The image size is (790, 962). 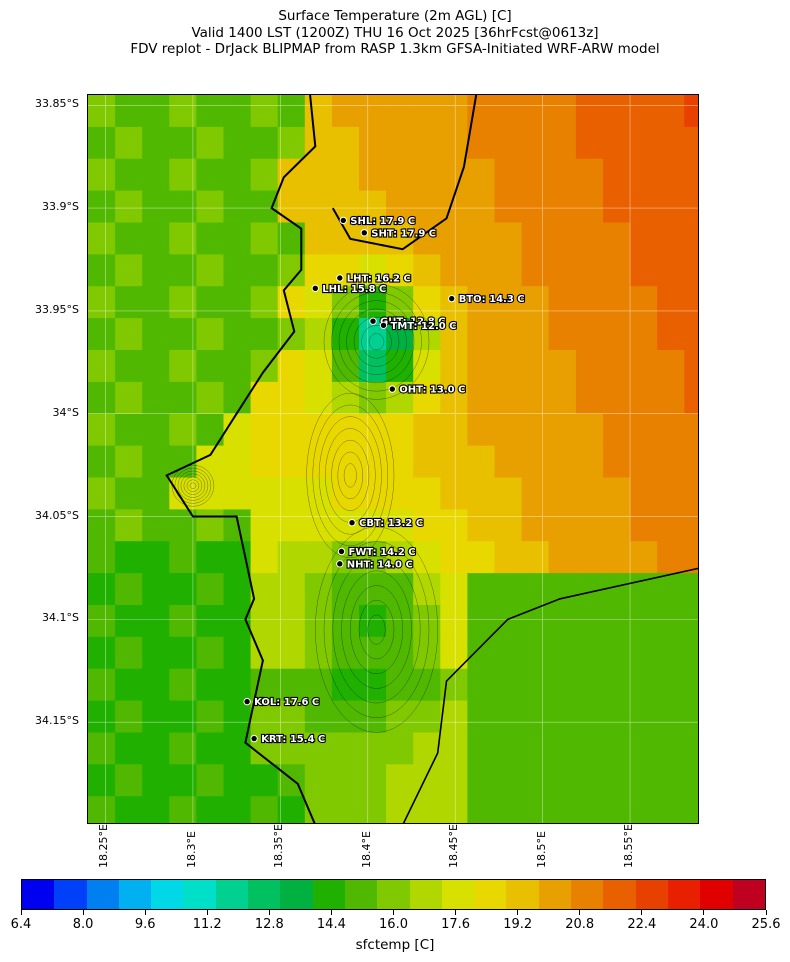 What do you see at coordinates (395, 16) in the screenshot?
I see `title-line-1: Surface Temperature (2m AGL) [C]` at bounding box center [395, 16].